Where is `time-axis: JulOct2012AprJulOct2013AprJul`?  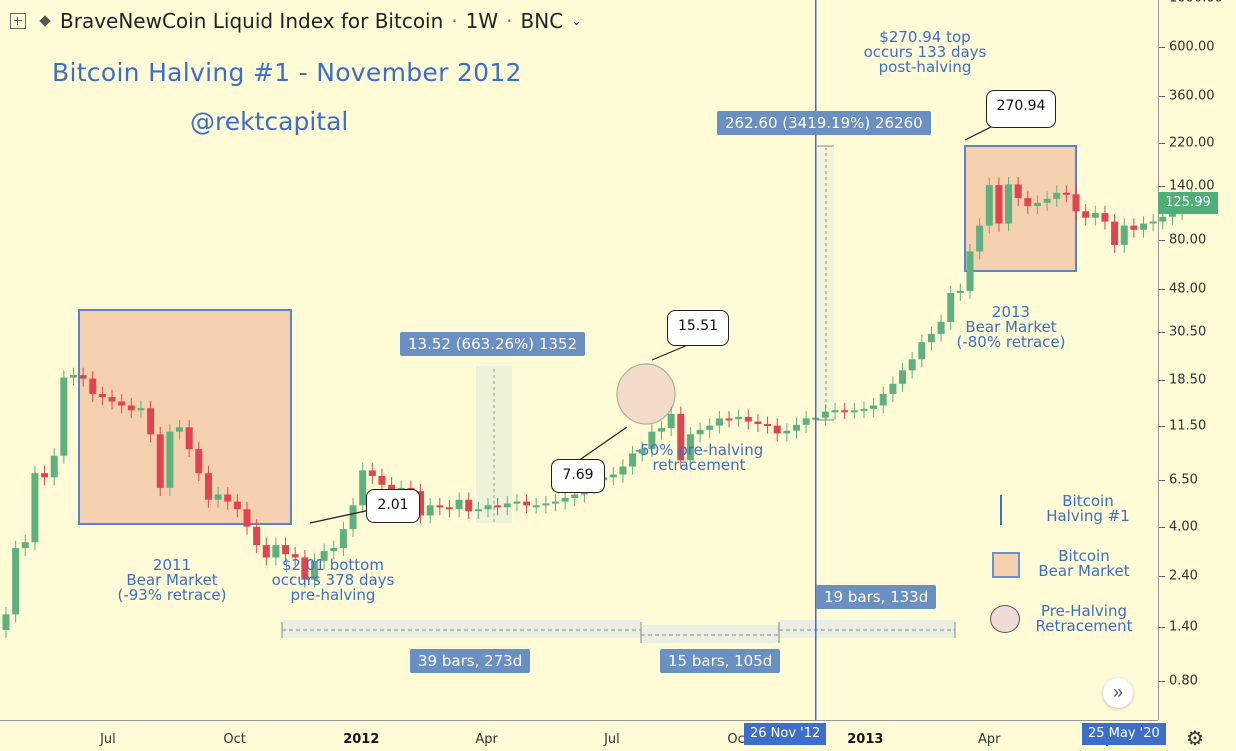
time-axis: JulOct2012AprJulOct2013AprJul is located at coordinates (579, 734).